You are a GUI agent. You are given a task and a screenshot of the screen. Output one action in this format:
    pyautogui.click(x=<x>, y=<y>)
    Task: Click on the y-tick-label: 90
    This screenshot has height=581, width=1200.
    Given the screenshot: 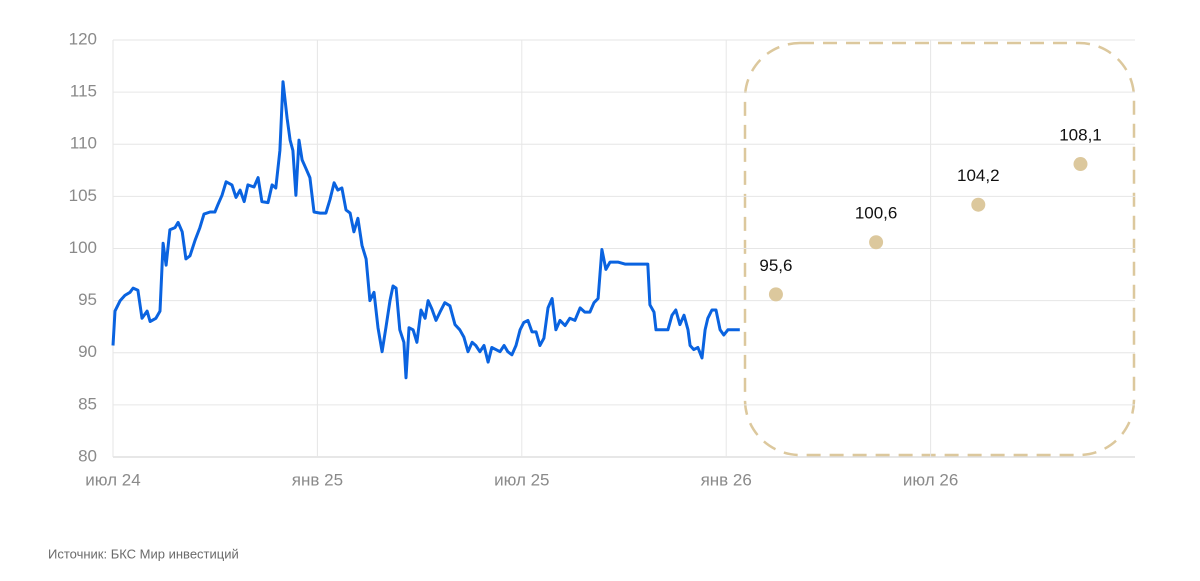 What is the action you would take?
    pyautogui.click(x=87, y=351)
    